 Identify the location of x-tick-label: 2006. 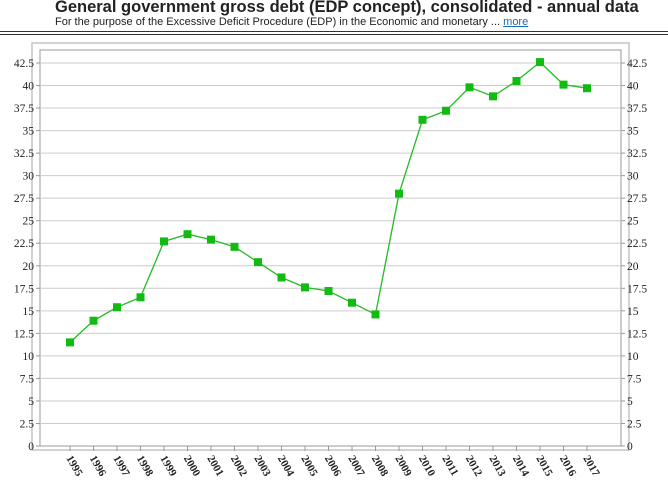
(333, 466).